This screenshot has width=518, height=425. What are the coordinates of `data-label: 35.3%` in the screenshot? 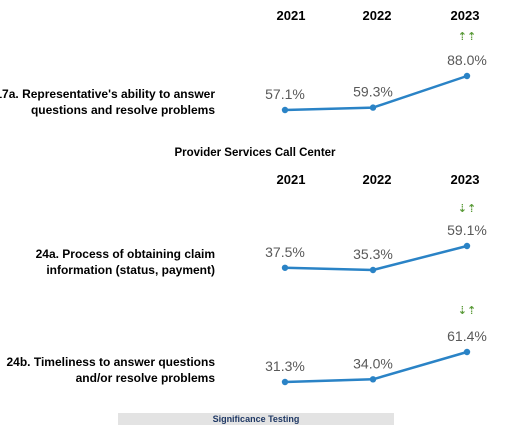 It's located at (373, 254).